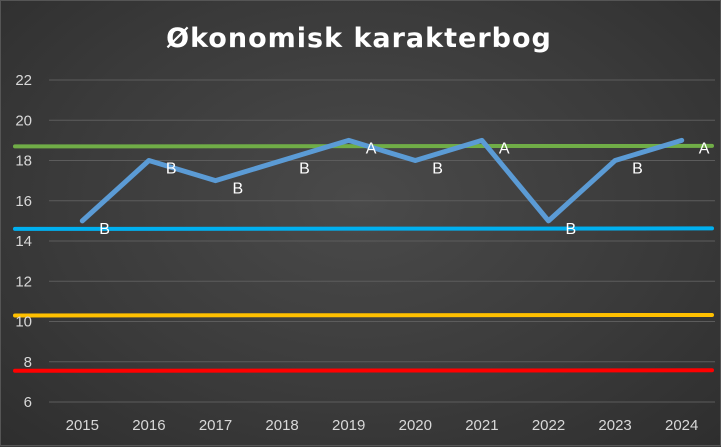  I want to click on y-tick-label: 20, so click(23, 120).